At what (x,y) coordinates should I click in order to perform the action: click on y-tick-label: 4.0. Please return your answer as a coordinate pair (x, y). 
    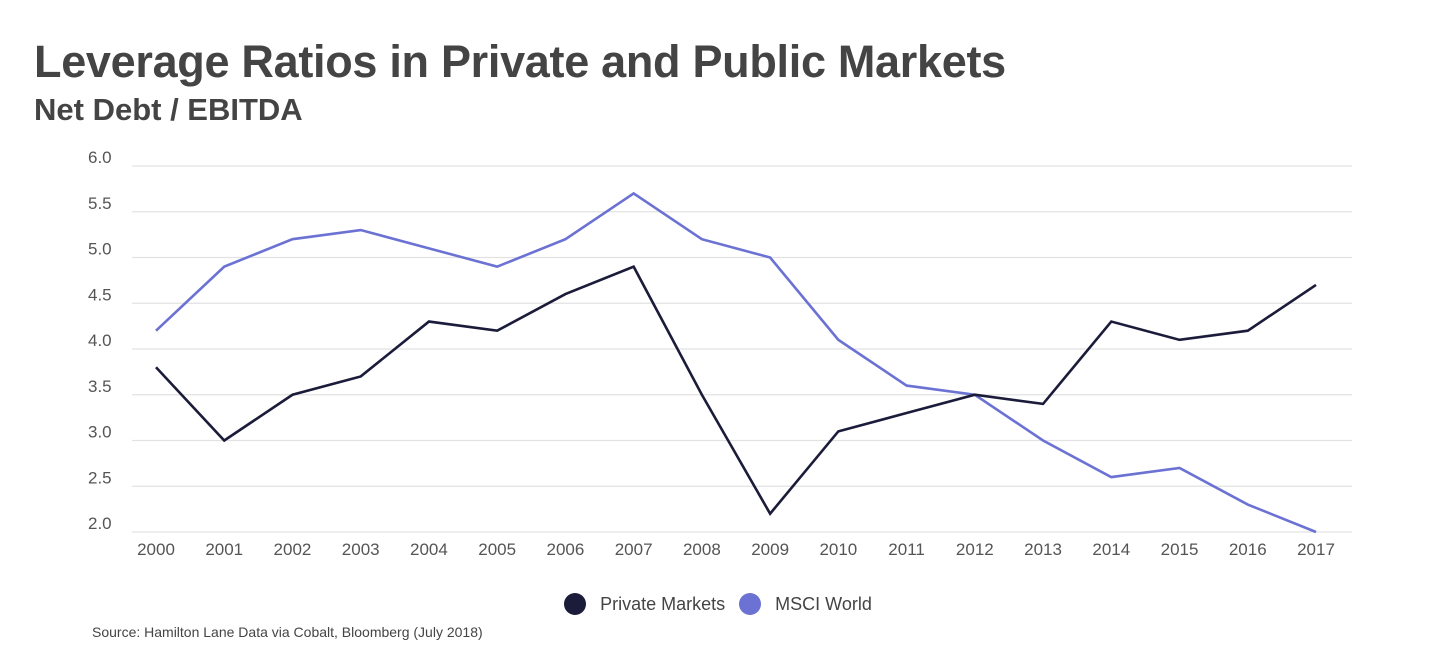
    Looking at the image, I should click on (100, 340).